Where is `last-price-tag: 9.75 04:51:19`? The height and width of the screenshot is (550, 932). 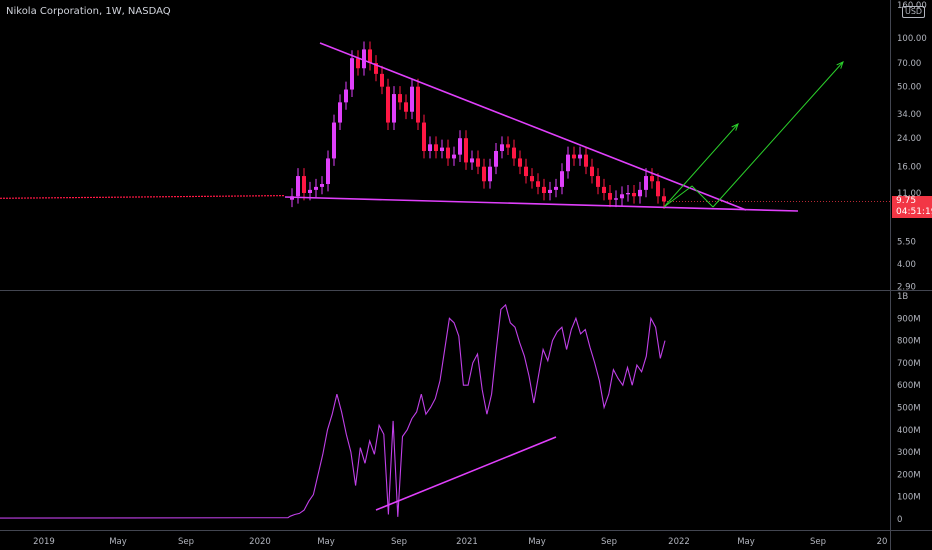 last-price-tag: 9.75 04:51:19 is located at coordinates (912, 207).